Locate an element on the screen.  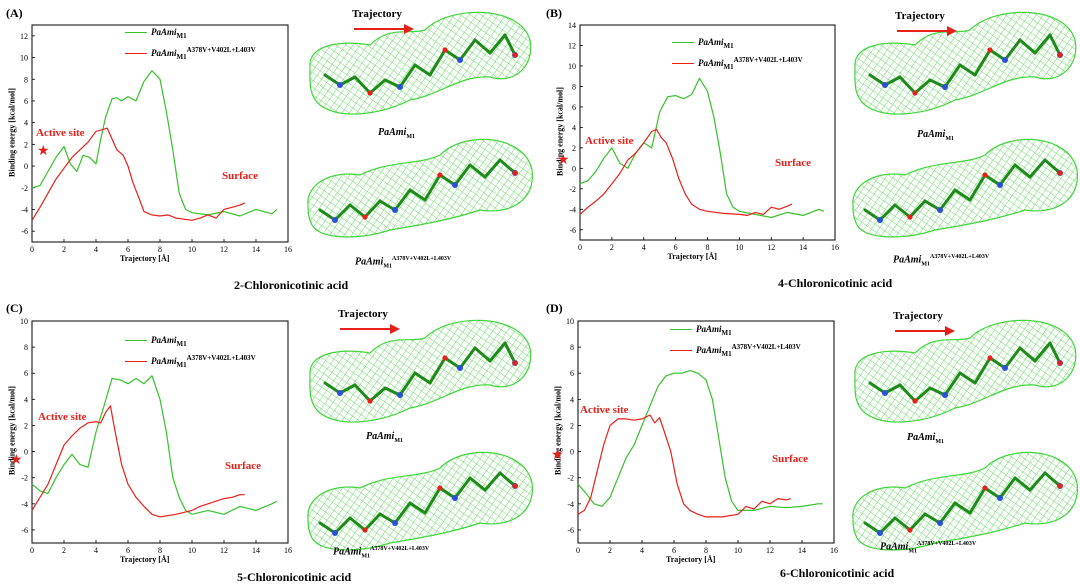
y-tick-label: 2 is located at coordinates (26, 425).